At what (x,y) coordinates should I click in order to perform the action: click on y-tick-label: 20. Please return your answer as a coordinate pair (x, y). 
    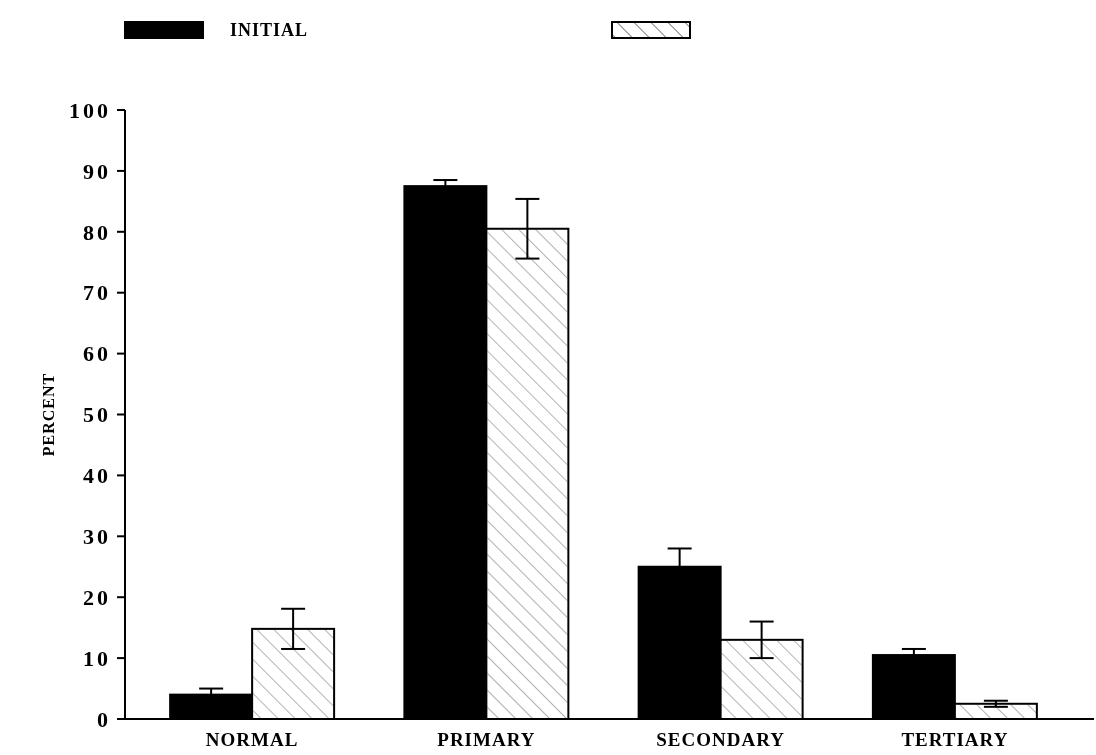
    Looking at the image, I should click on (97, 597).